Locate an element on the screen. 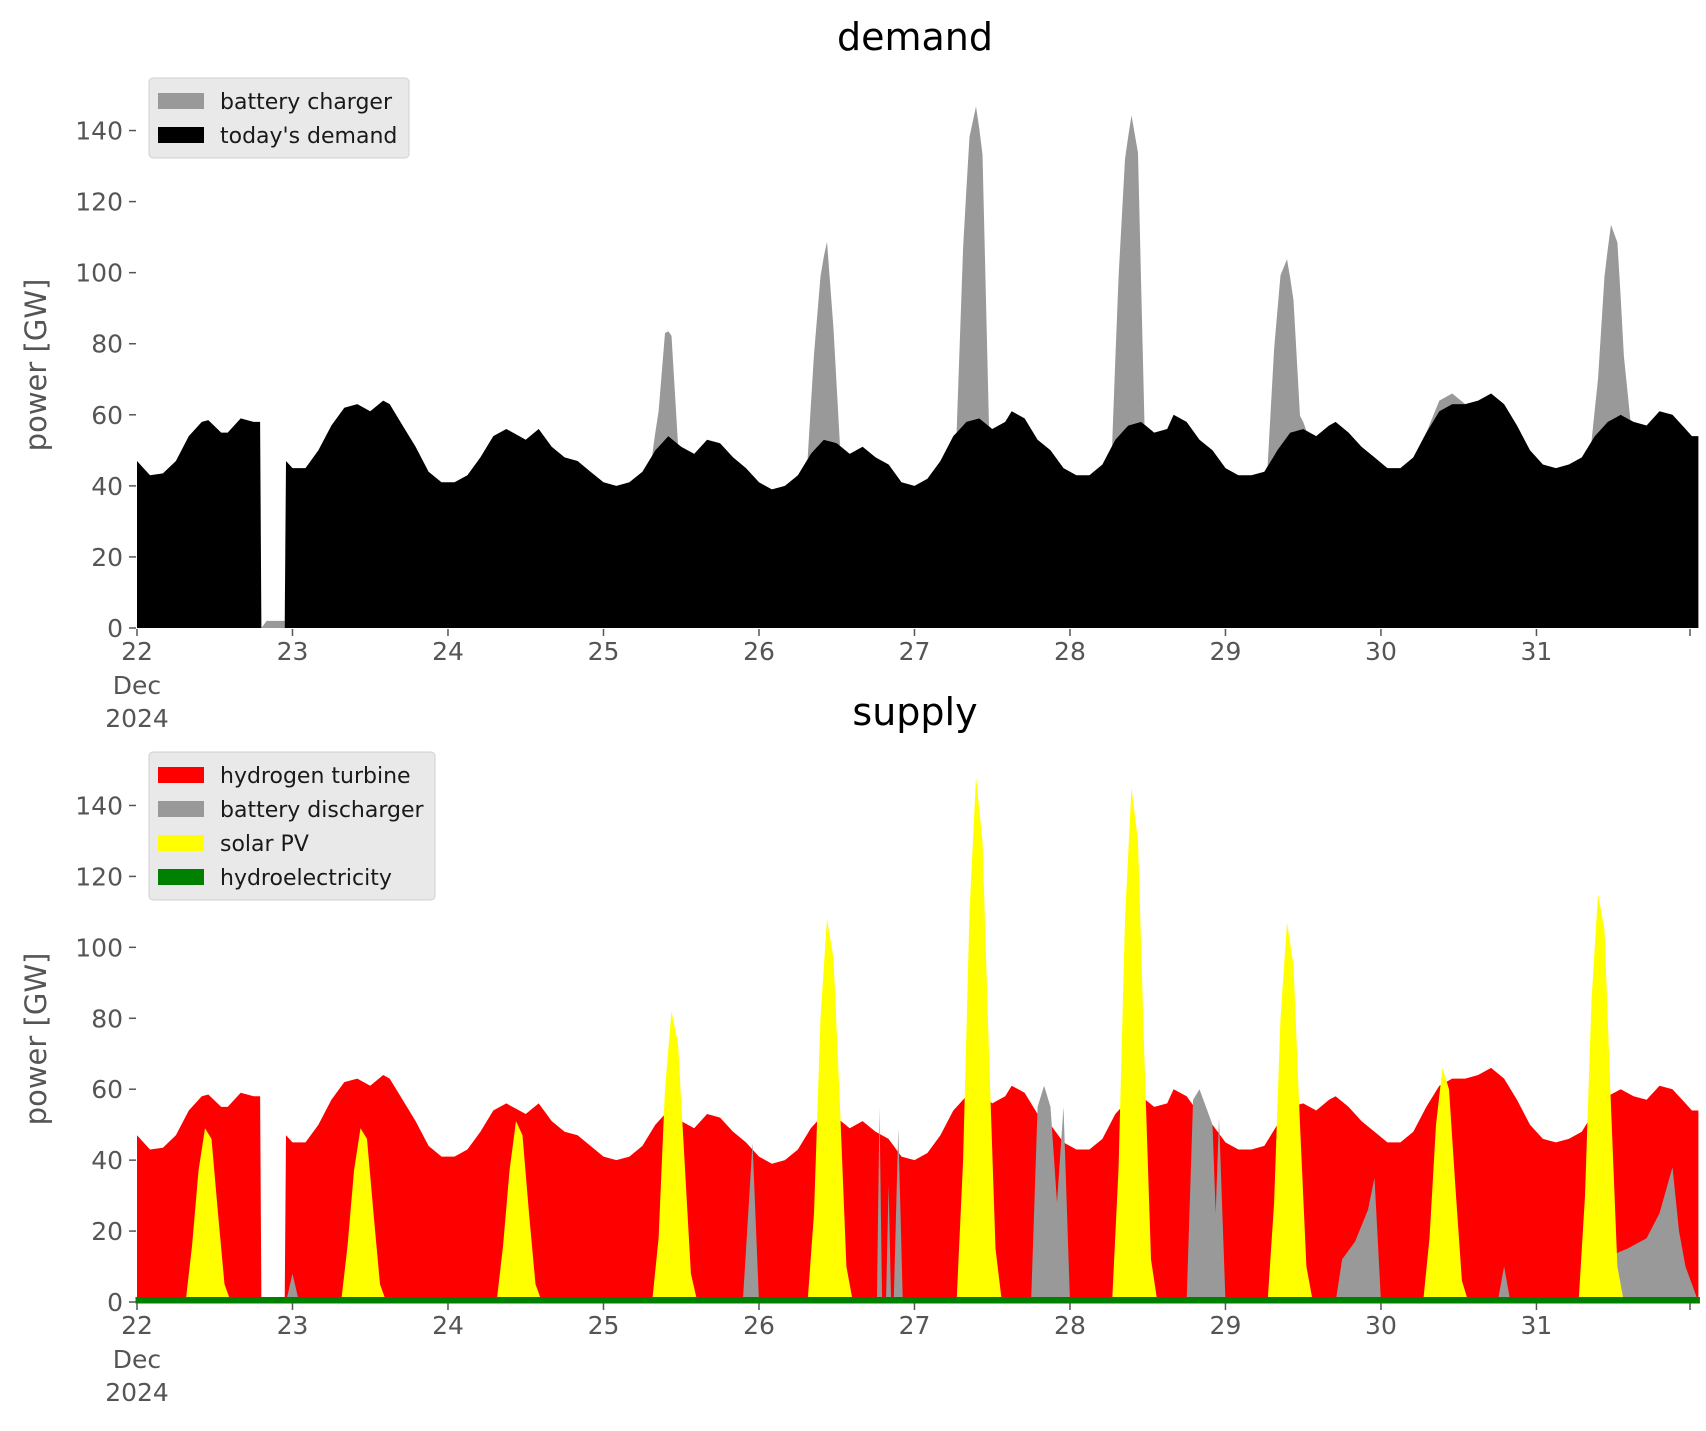 Image resolution: width=1706 pixels, height=1431 pixels. legend-label-hydrogen-turbine: hydrogen turbine is located at coordinates (315, 776).